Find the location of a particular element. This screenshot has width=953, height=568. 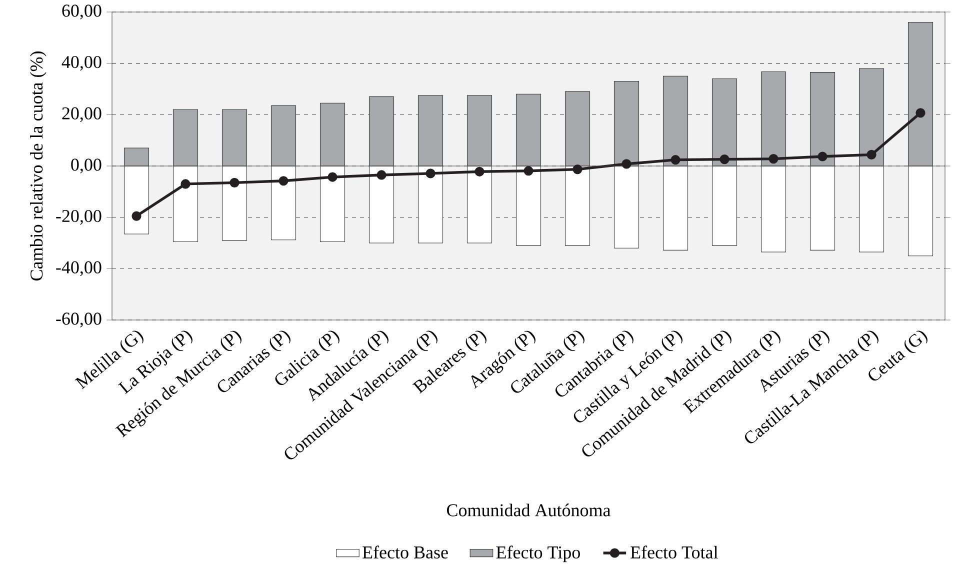

y-tick-label: -40,00 is located at coordinates (79, 268).